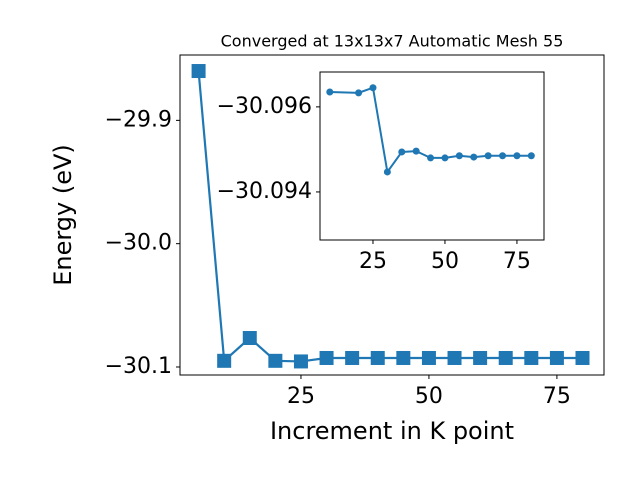  What do you see at coordinates (138, 243) in the screenshot?
I see `y-tick-label: −30.0` at bounding box center [138, 243].